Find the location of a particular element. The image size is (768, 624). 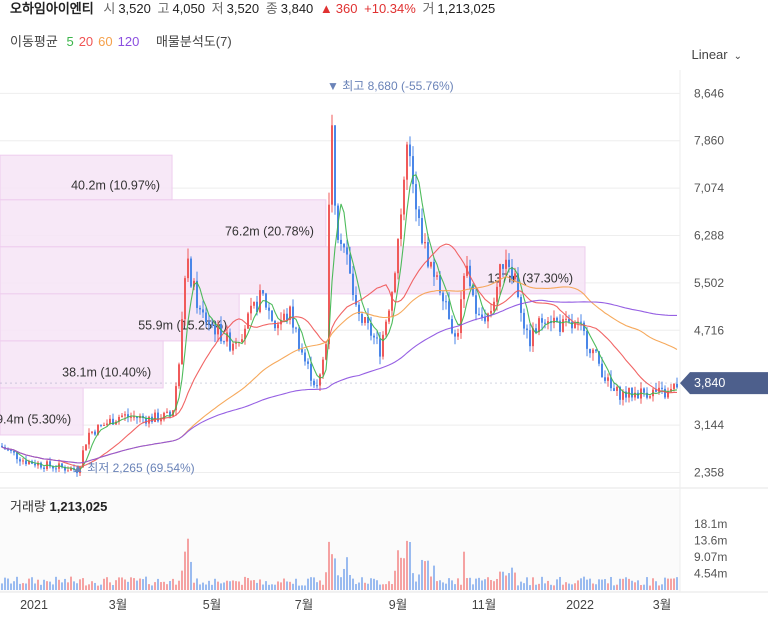

ma120-legend: 120 is located at coordinates (128, 41).